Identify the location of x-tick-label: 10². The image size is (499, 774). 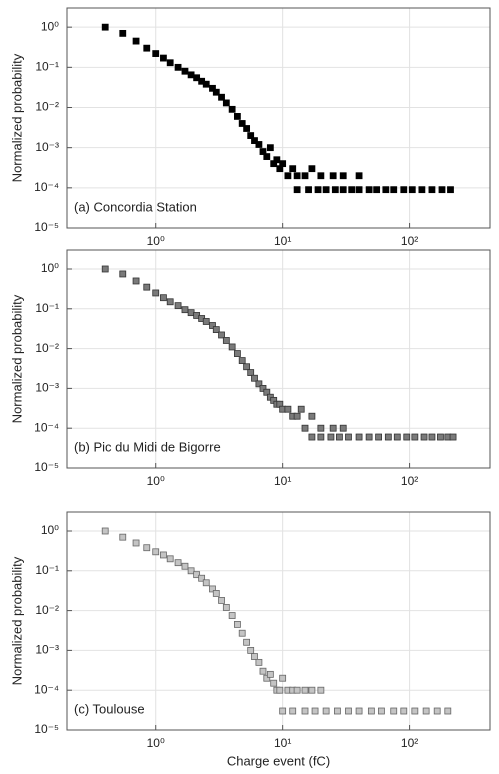
(409, 241).